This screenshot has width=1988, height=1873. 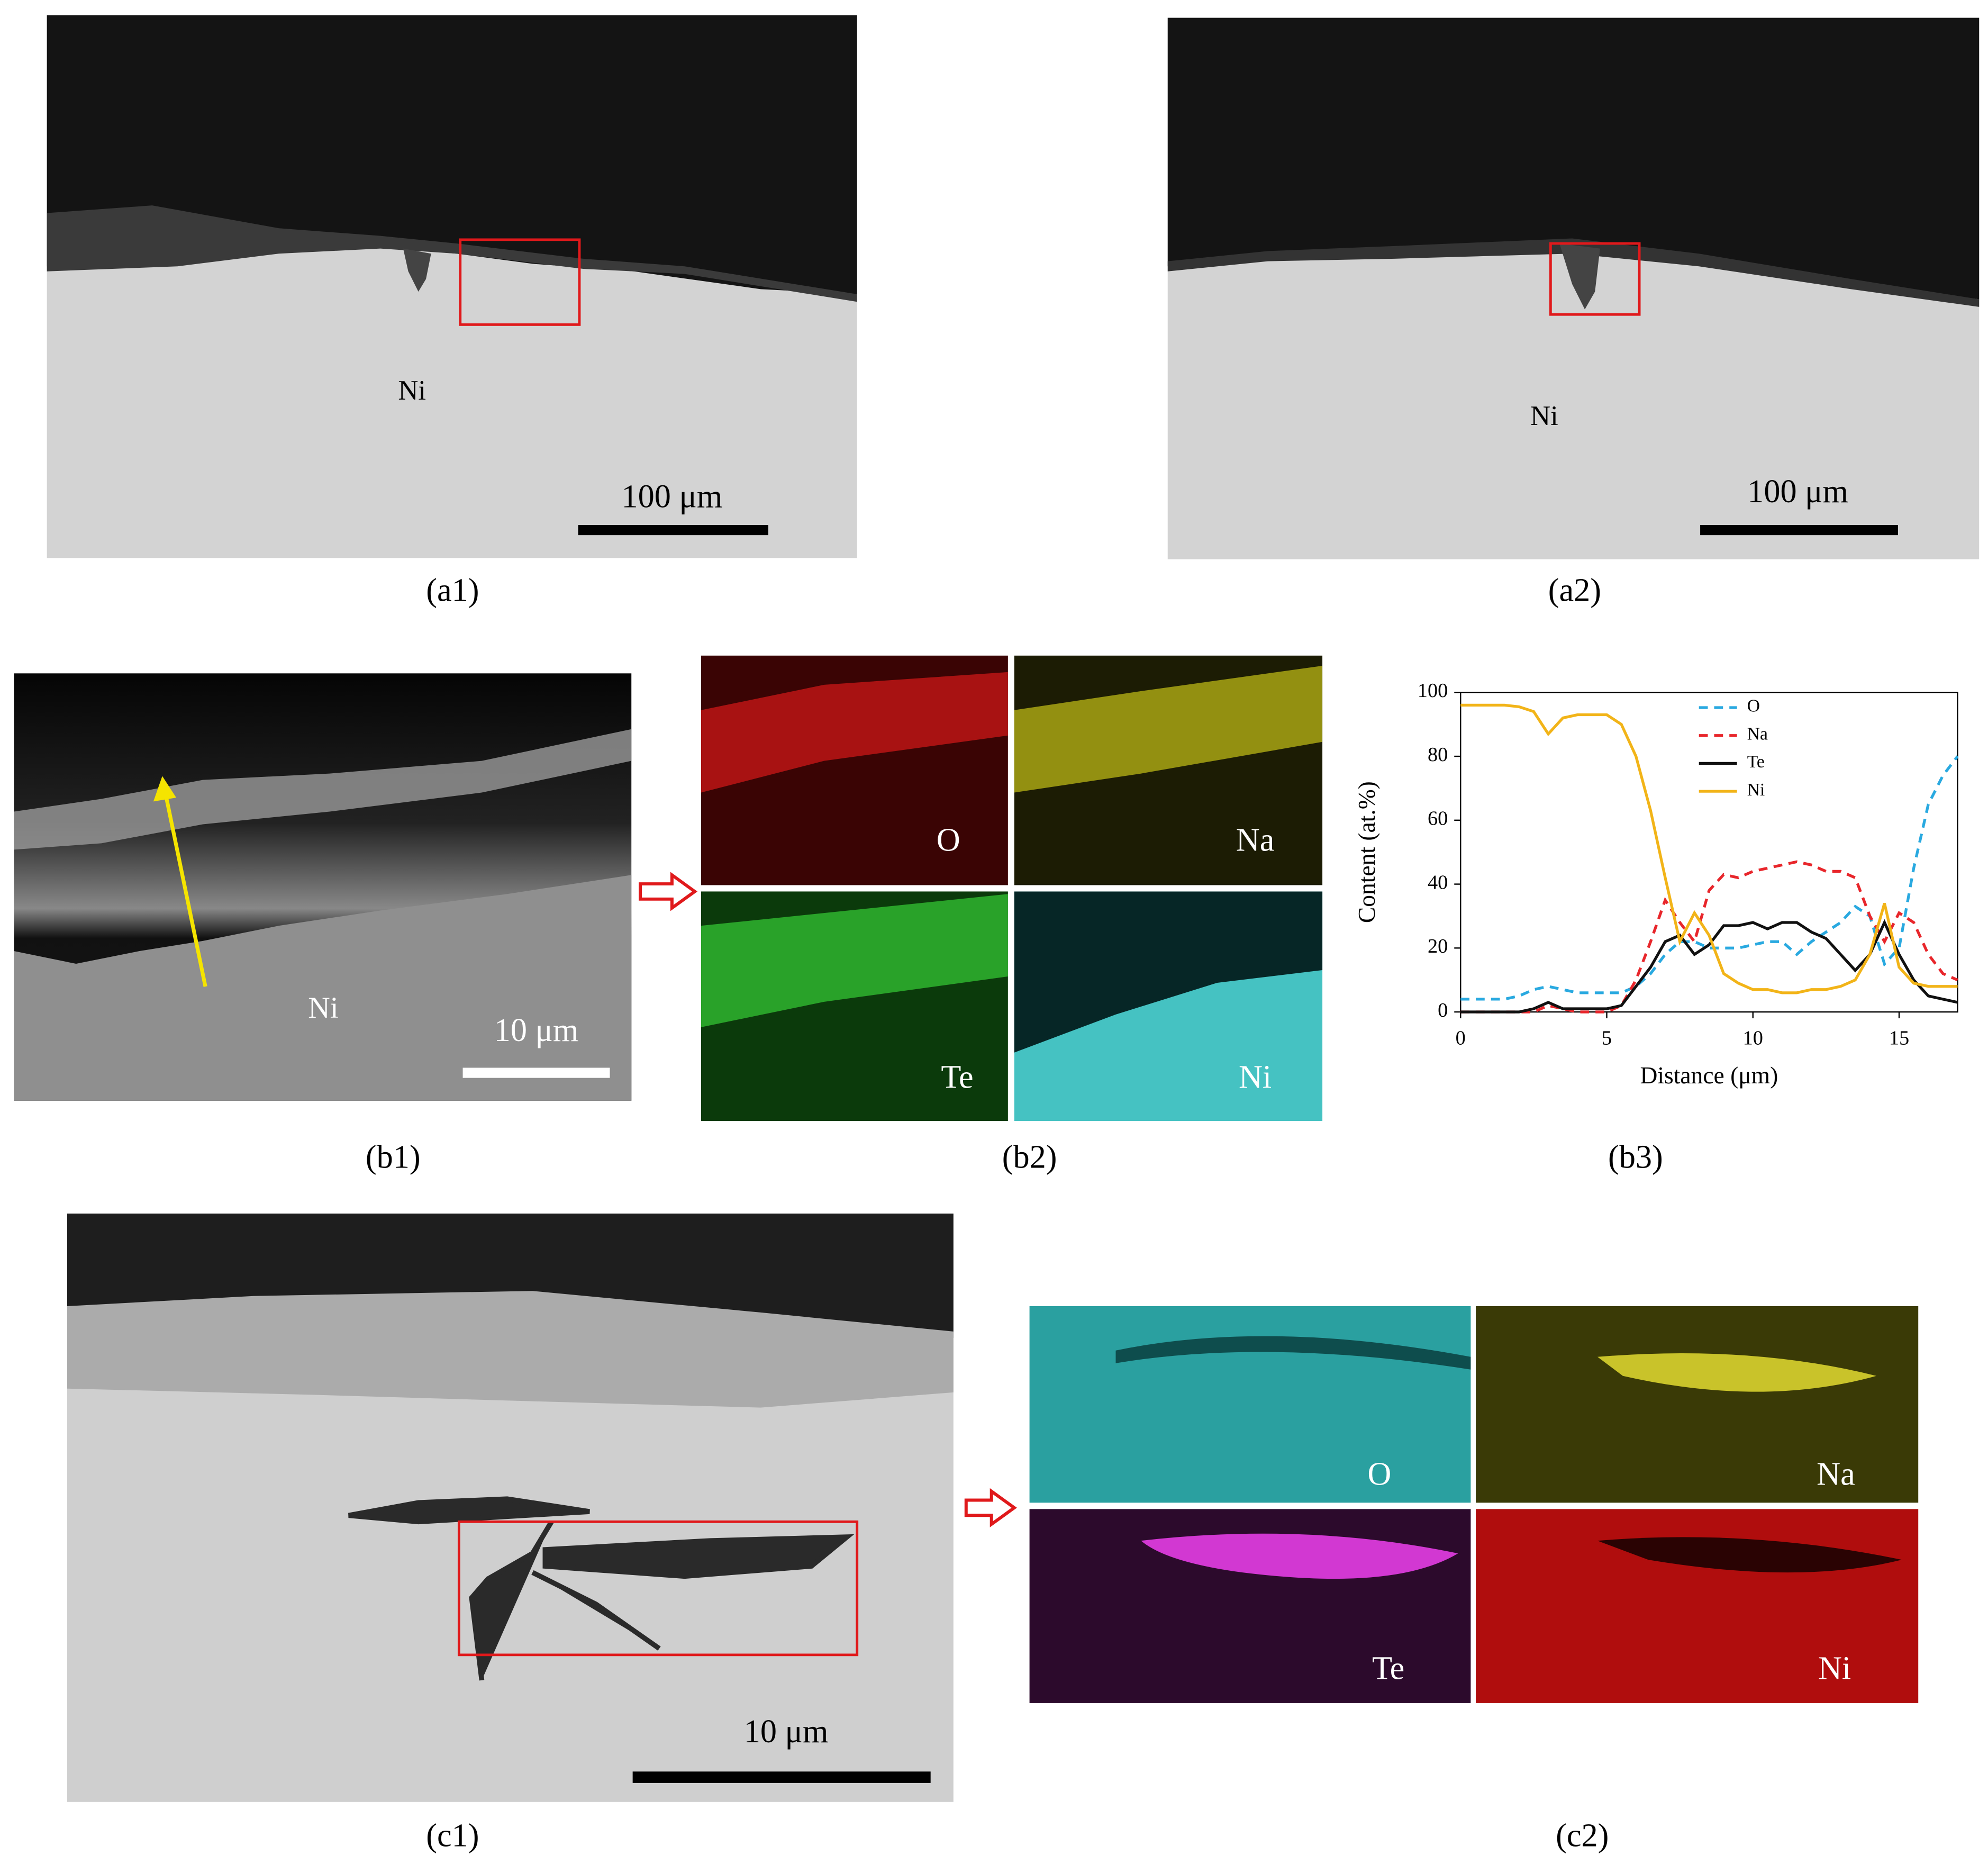 I want to click on panel-label: (c1), so click(x=452, y=1835).